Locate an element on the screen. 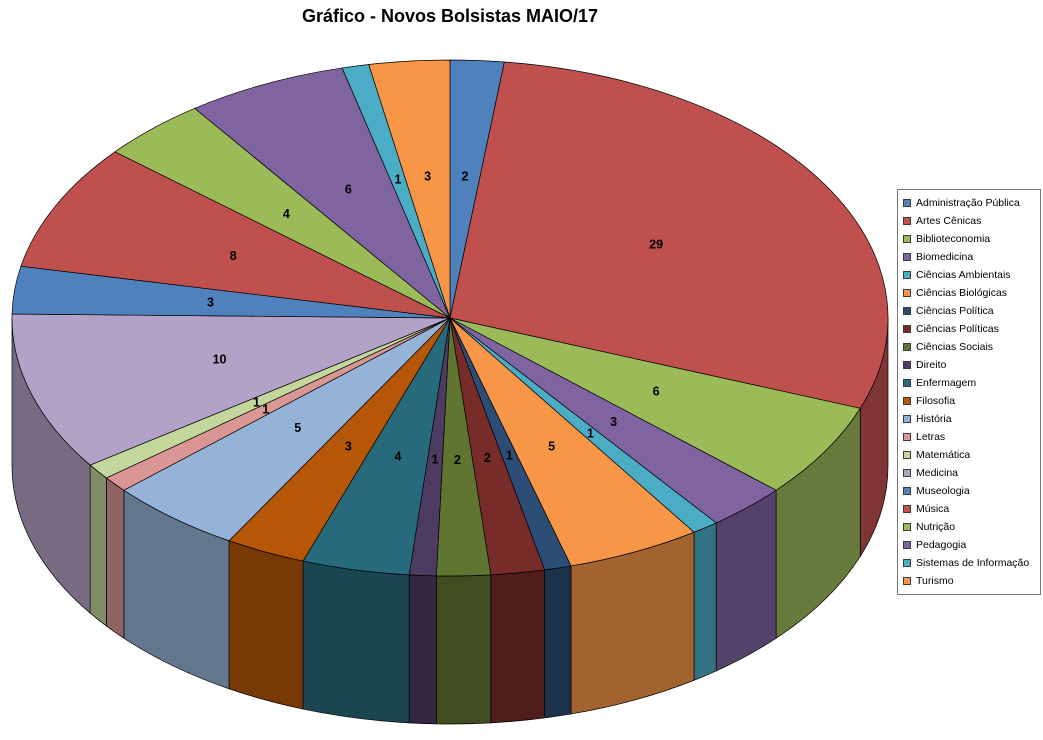  legend-label: Ciências Biológicas is located at coordinates (962, 293).